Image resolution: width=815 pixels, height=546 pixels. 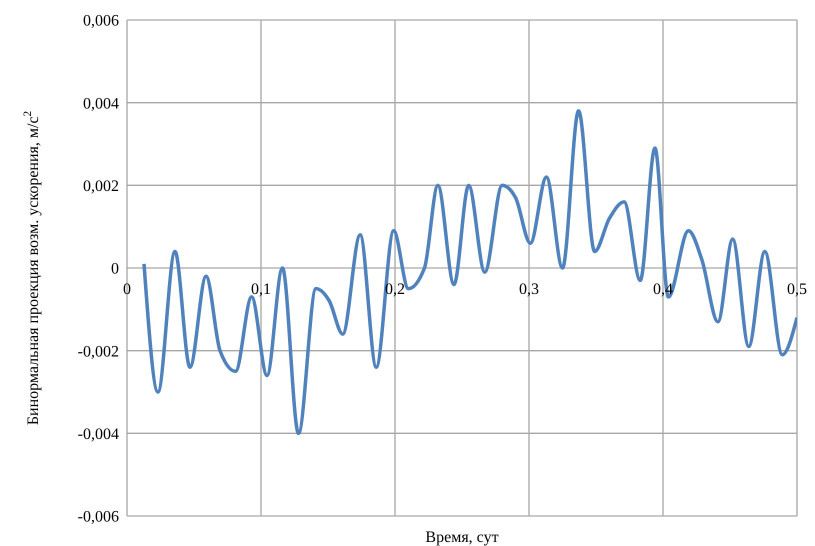 I want to click on y-tick-label: -0,004, so click(x=98, y=435).